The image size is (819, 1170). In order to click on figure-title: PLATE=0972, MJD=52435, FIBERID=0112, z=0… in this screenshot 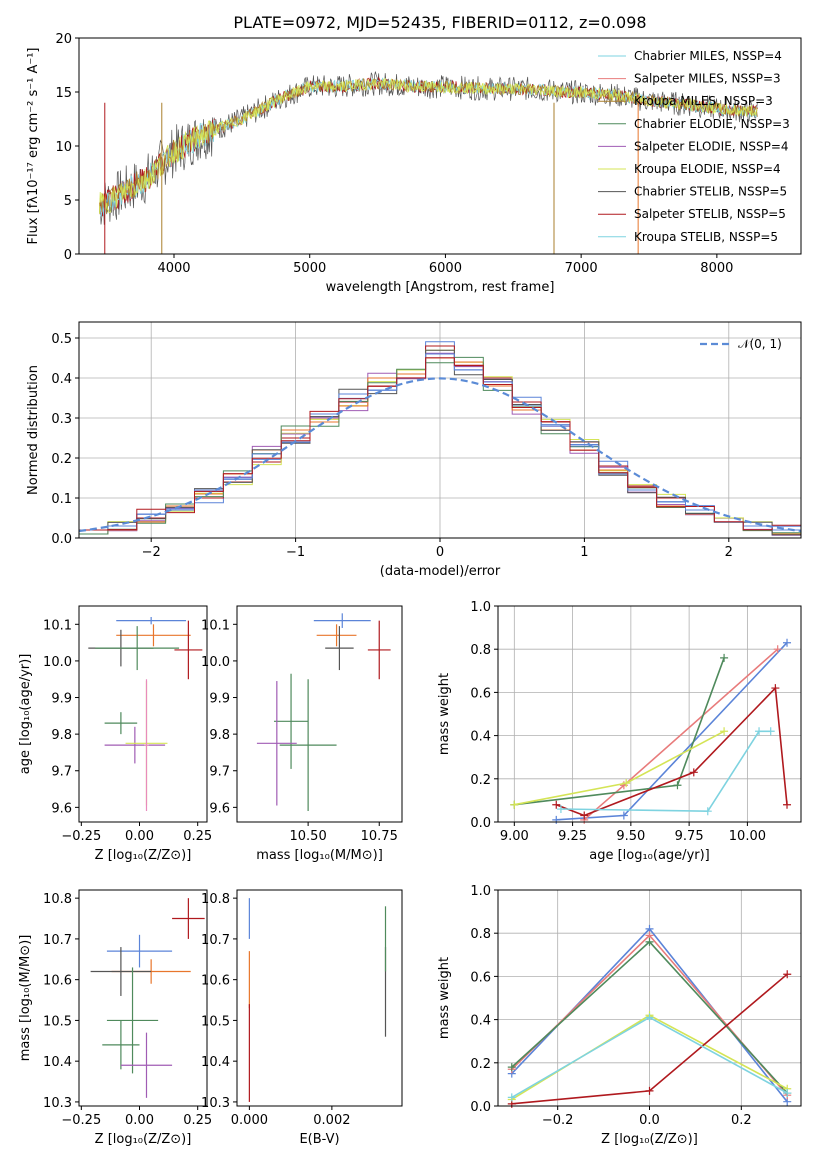, I will do `click(439, 22)`.